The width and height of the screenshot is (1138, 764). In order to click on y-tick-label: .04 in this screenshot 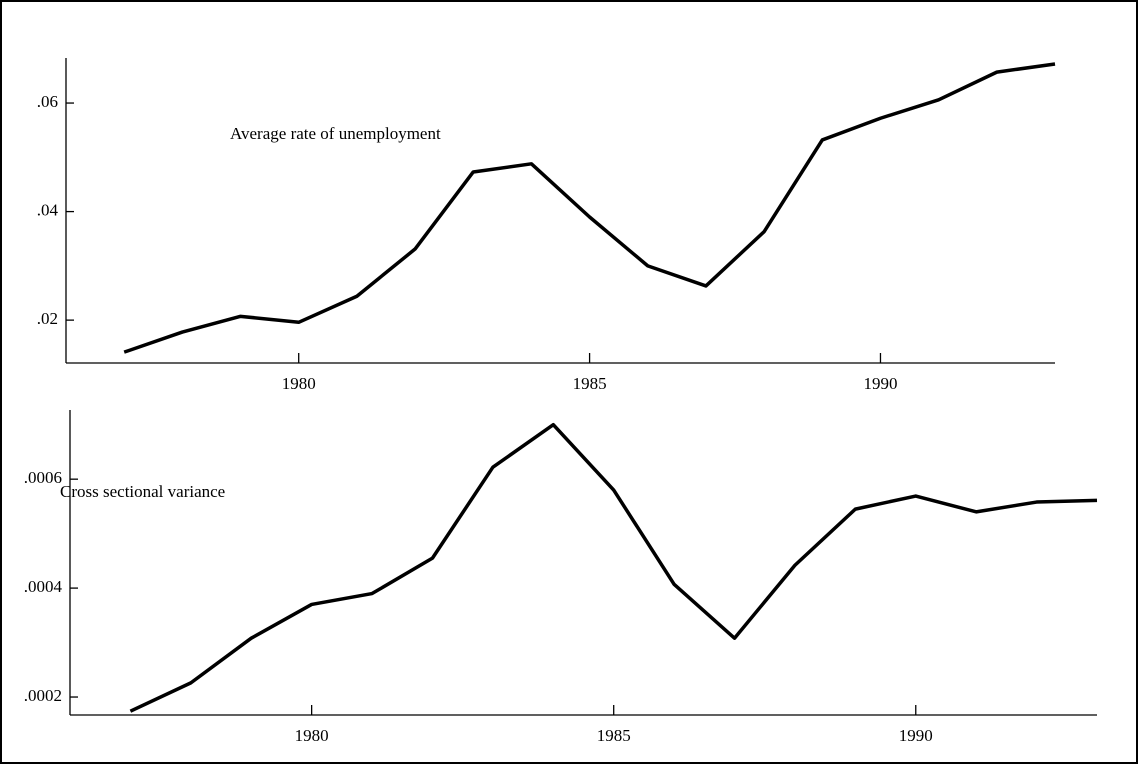, I will do `click(48, 209)`.